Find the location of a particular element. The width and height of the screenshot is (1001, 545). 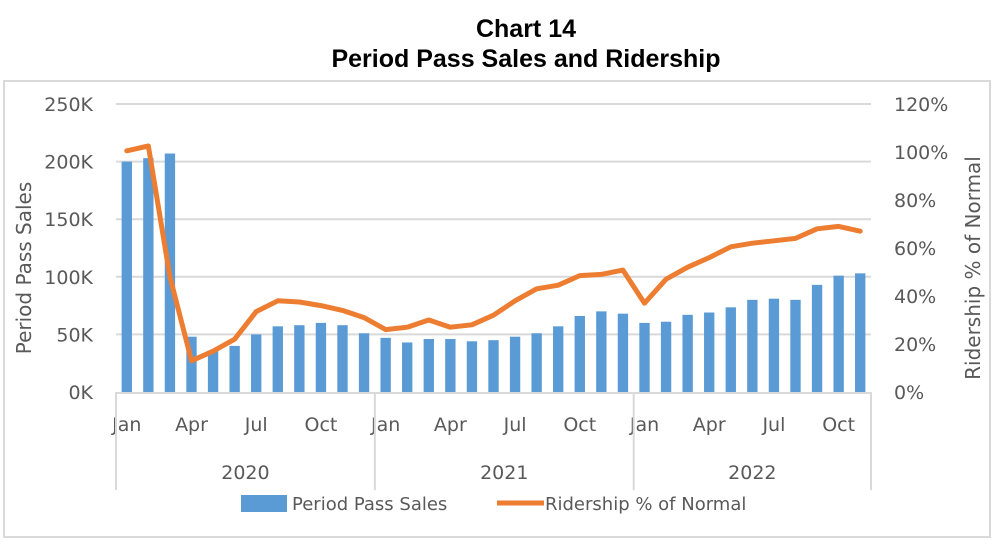

right-tick-label: 0% is located at coordinates (909, 393).